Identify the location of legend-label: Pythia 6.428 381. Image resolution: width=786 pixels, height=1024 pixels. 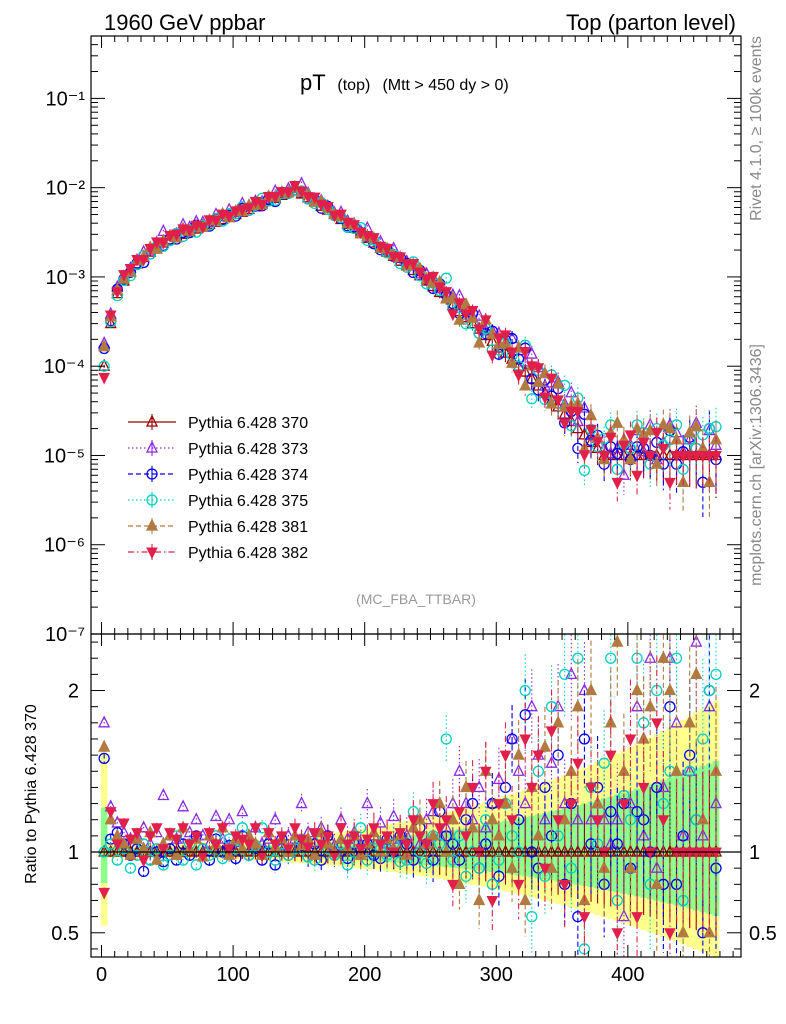
(248, 527).